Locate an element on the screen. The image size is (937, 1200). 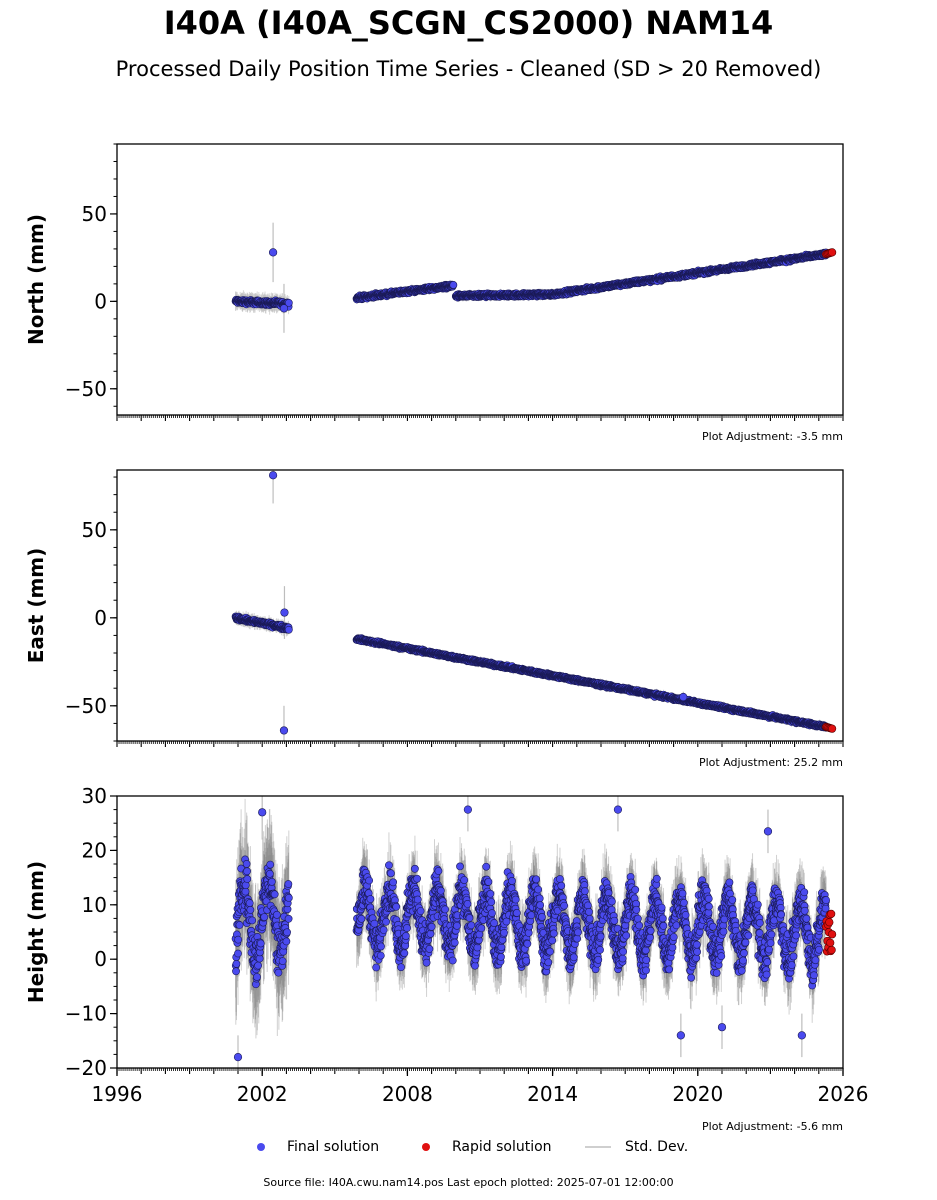
plot-area-north is located at coordinates (534, 277).